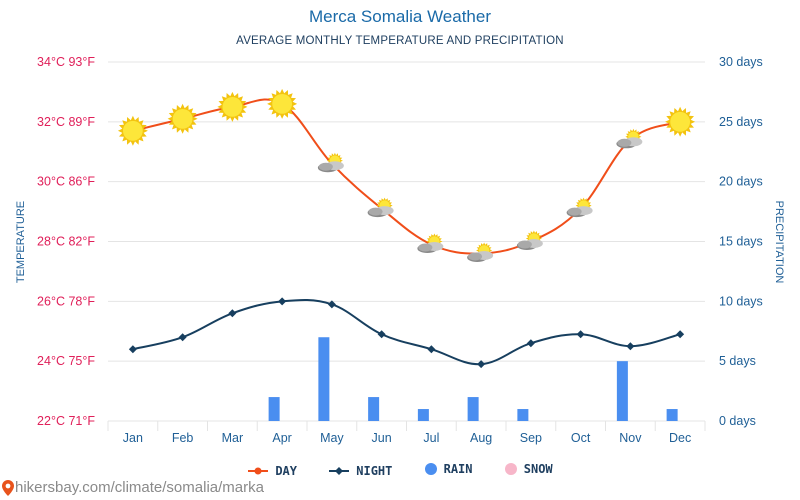  Describe the element at coordinates (406, 332) in the screenshot. I see `night-series-line` at that location.